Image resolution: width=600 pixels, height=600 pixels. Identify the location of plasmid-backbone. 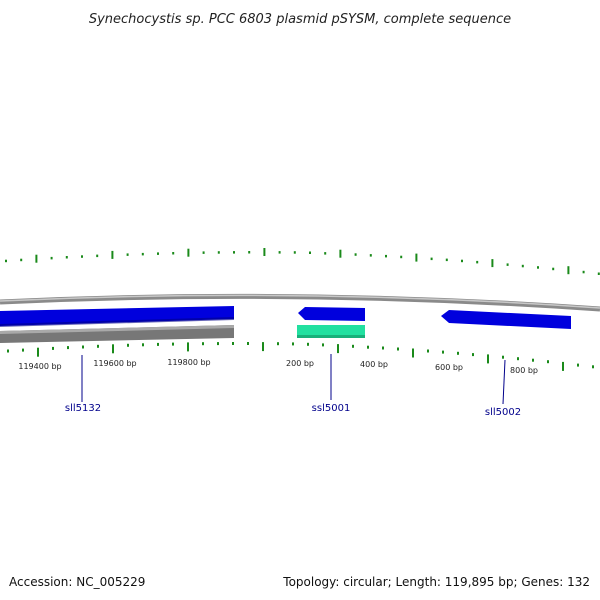
(300, 302).